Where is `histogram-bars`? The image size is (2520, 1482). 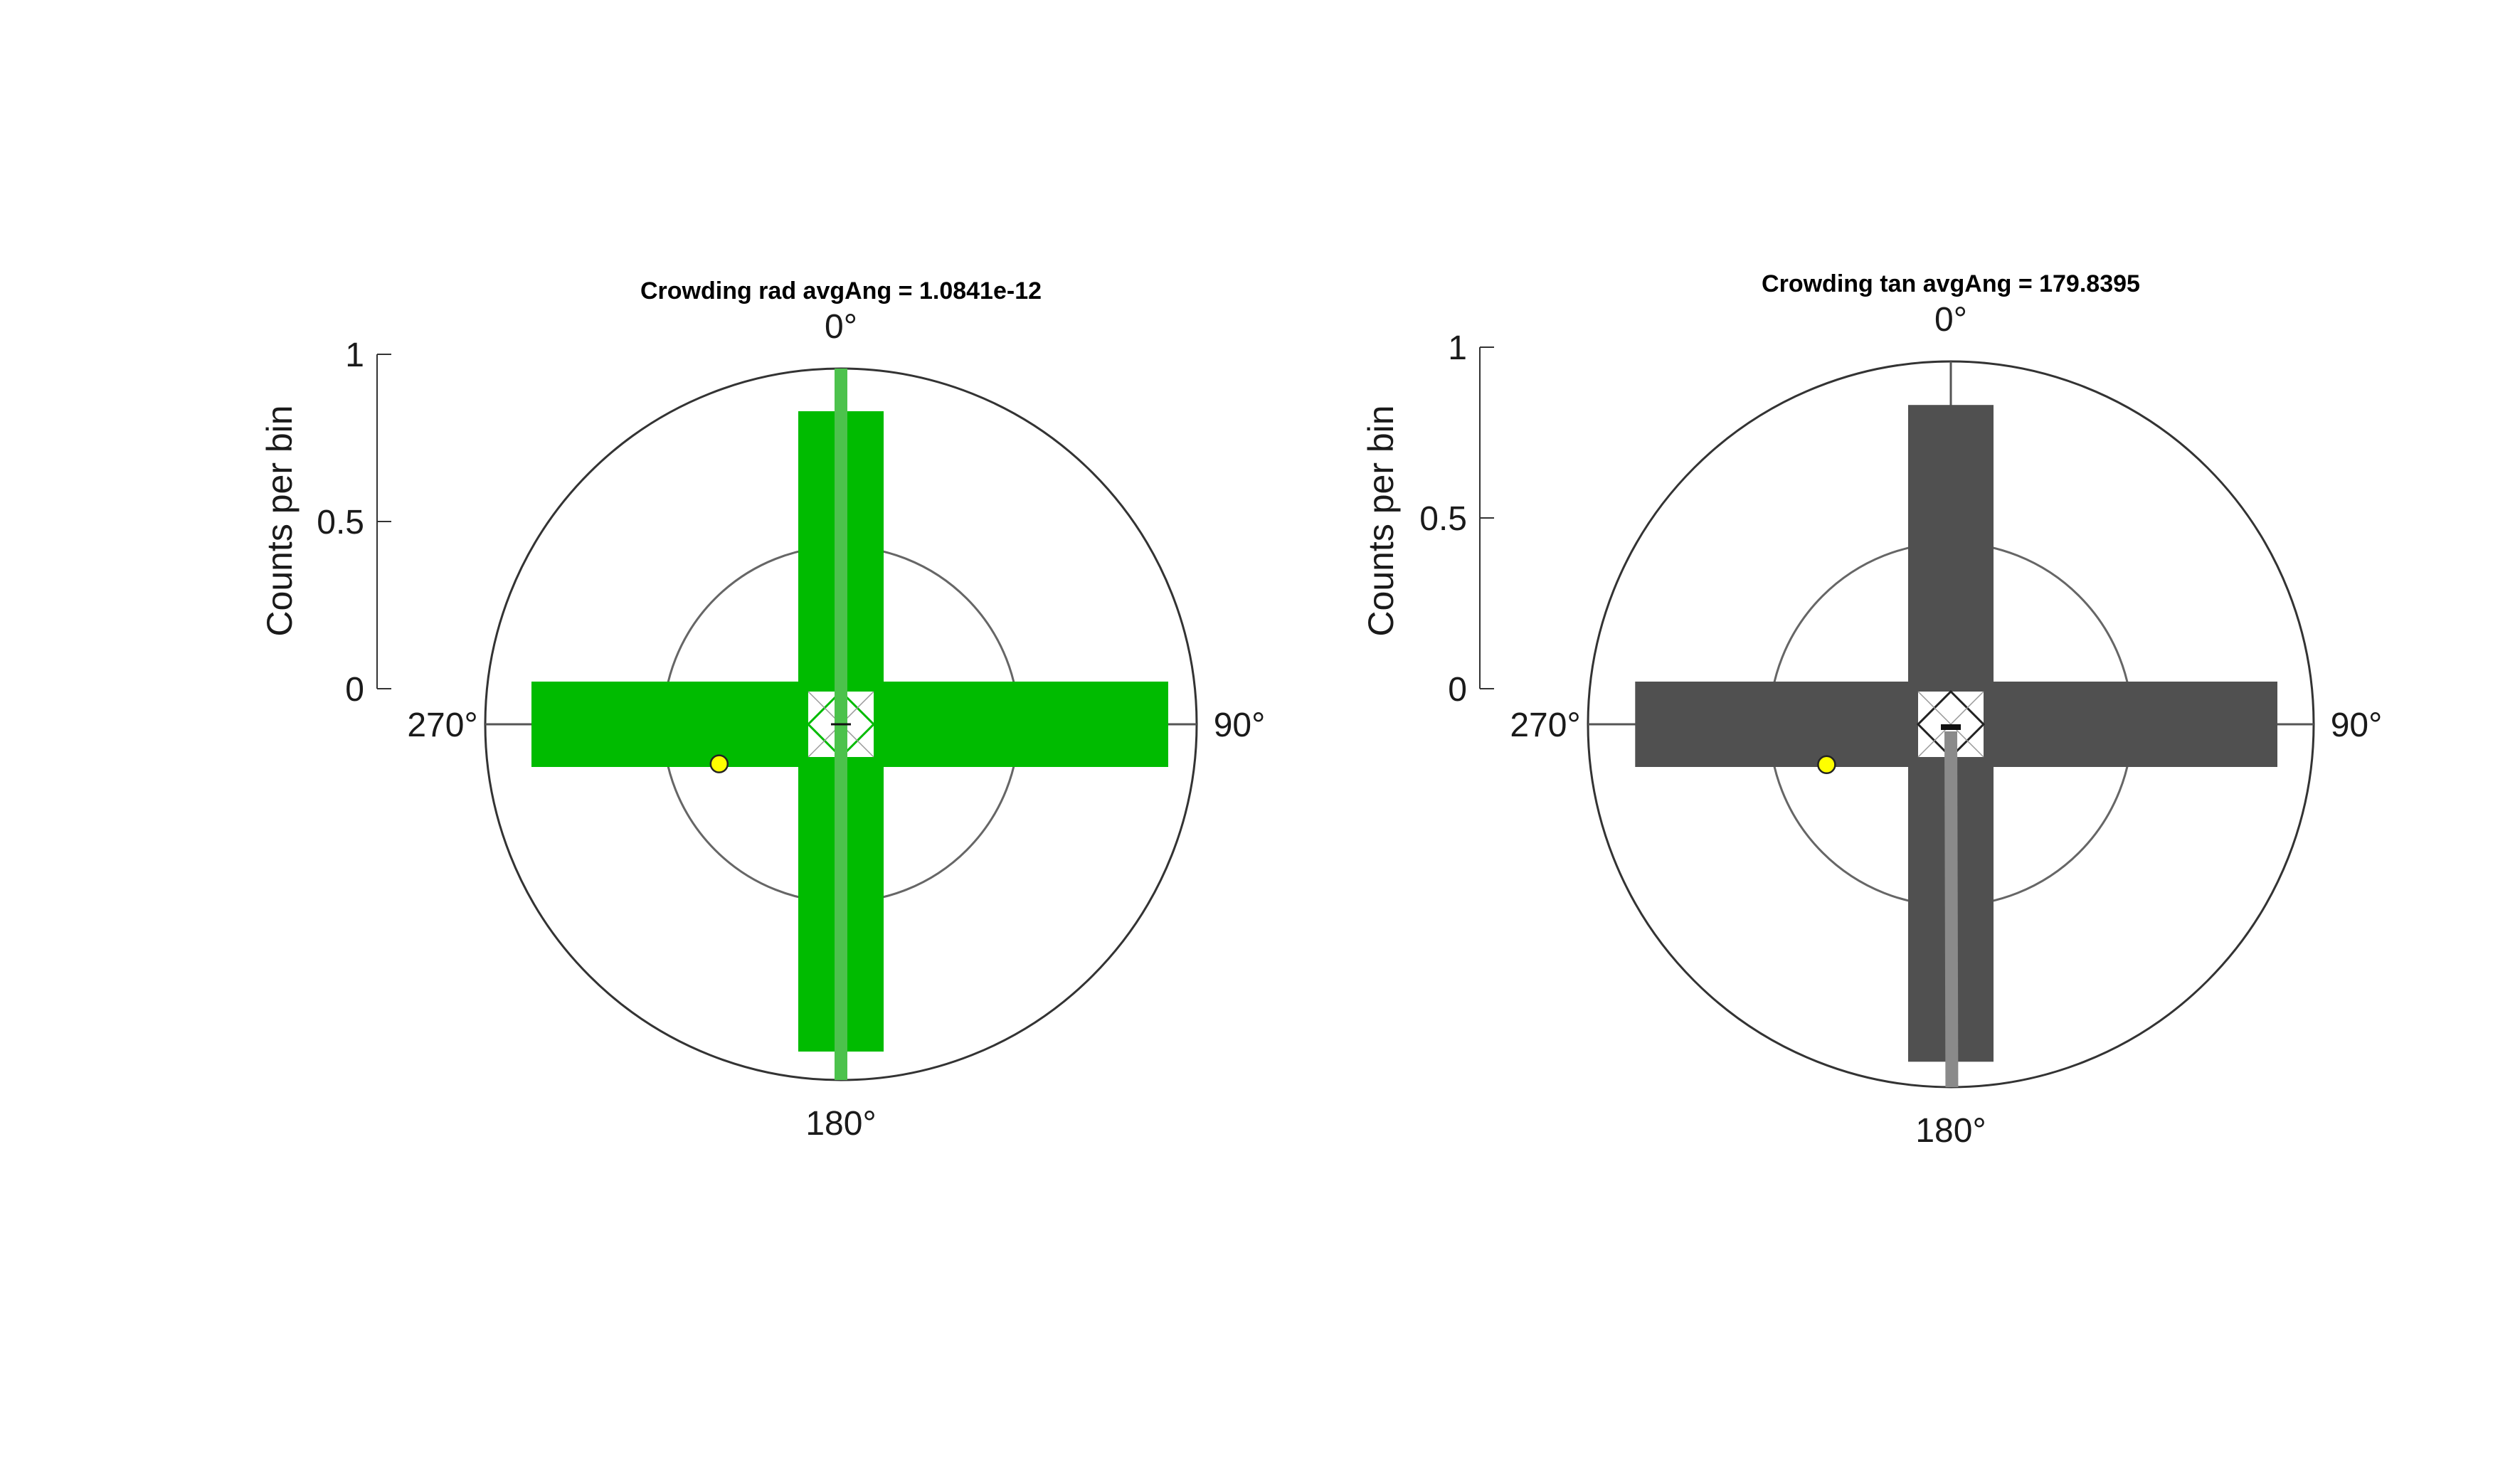 histogram-bars is located at coordinates (1956, 733).